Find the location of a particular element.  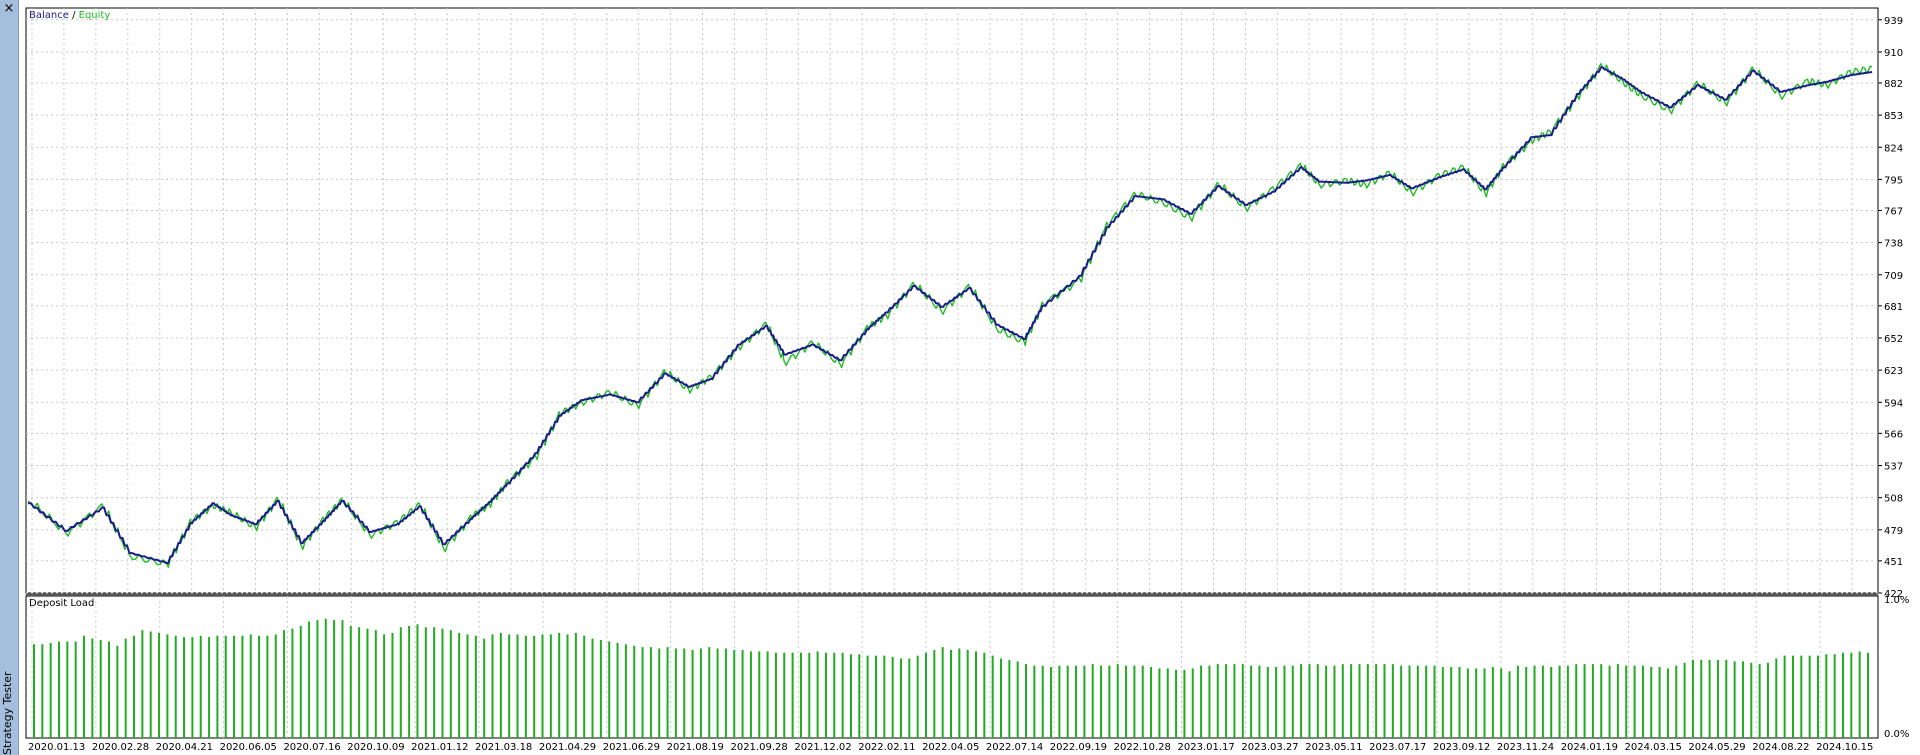

y-tick-label: 795 is located at coordinates (1893, 180).